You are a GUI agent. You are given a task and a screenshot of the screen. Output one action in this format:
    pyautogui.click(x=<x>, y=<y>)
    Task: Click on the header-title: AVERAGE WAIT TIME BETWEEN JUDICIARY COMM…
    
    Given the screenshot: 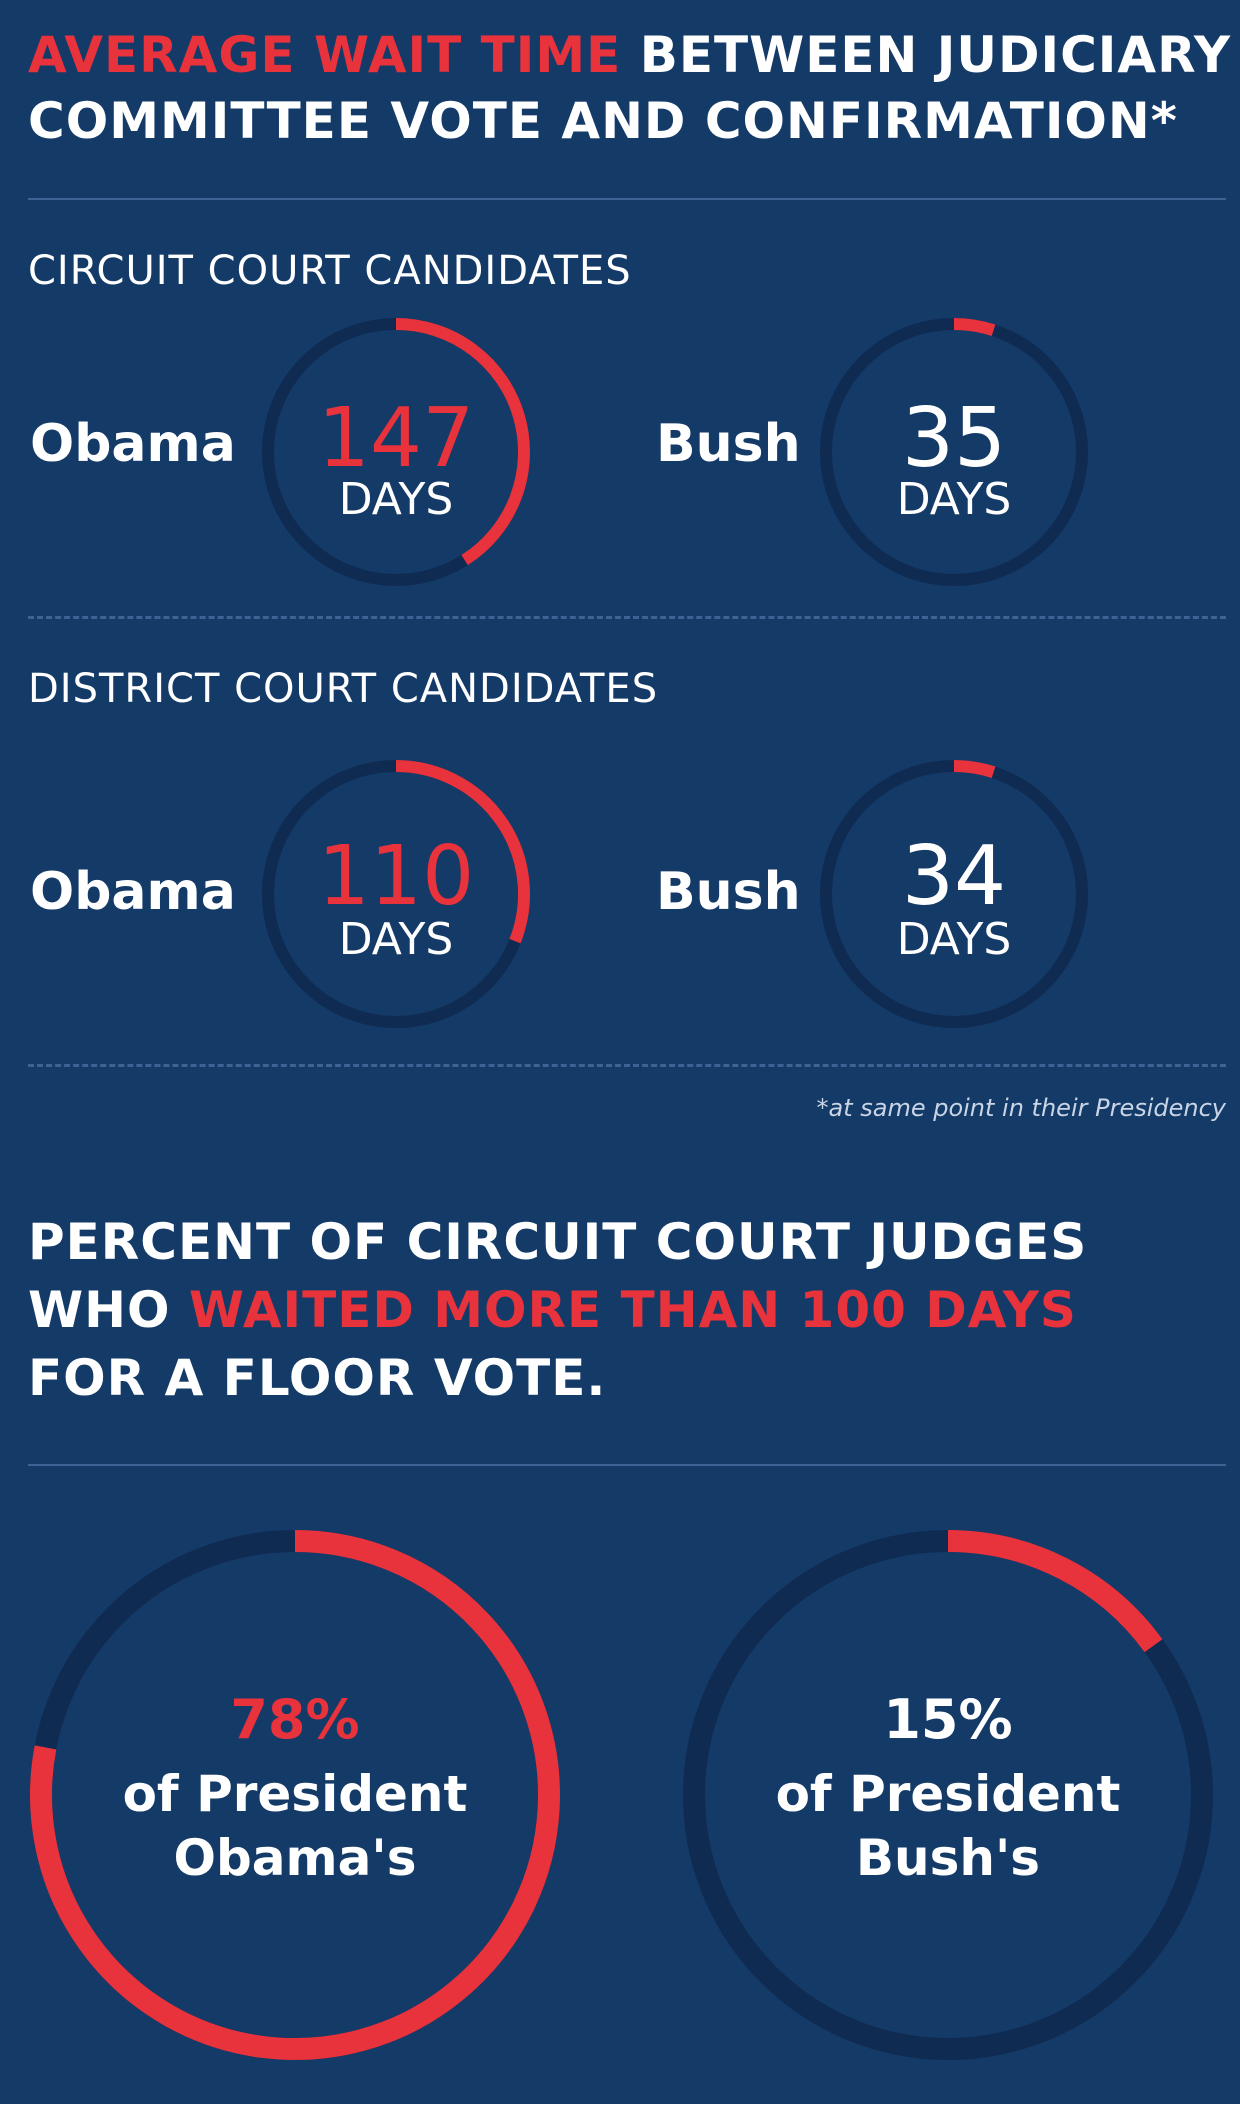 What is the action you would take?
    pyautogui.click(x=629, y=88)
    